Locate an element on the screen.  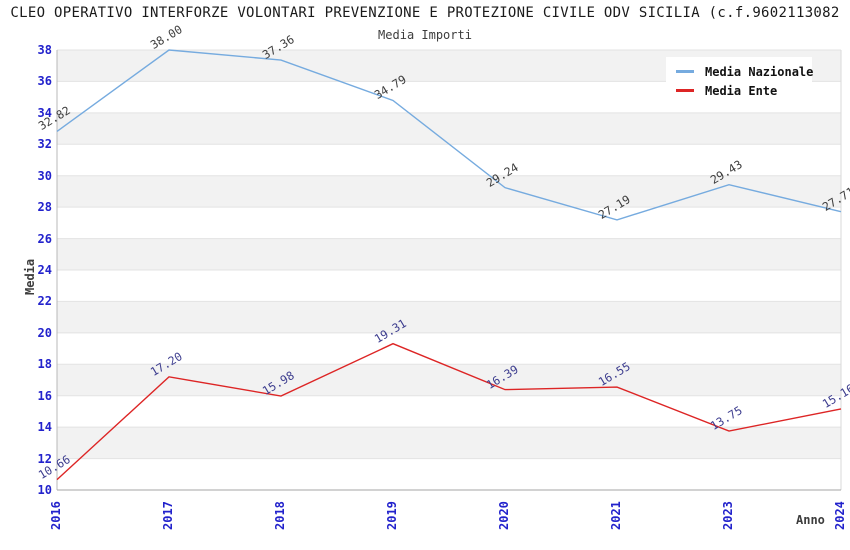
x-tick-label: 2017 is located at coordinates (168, 515).